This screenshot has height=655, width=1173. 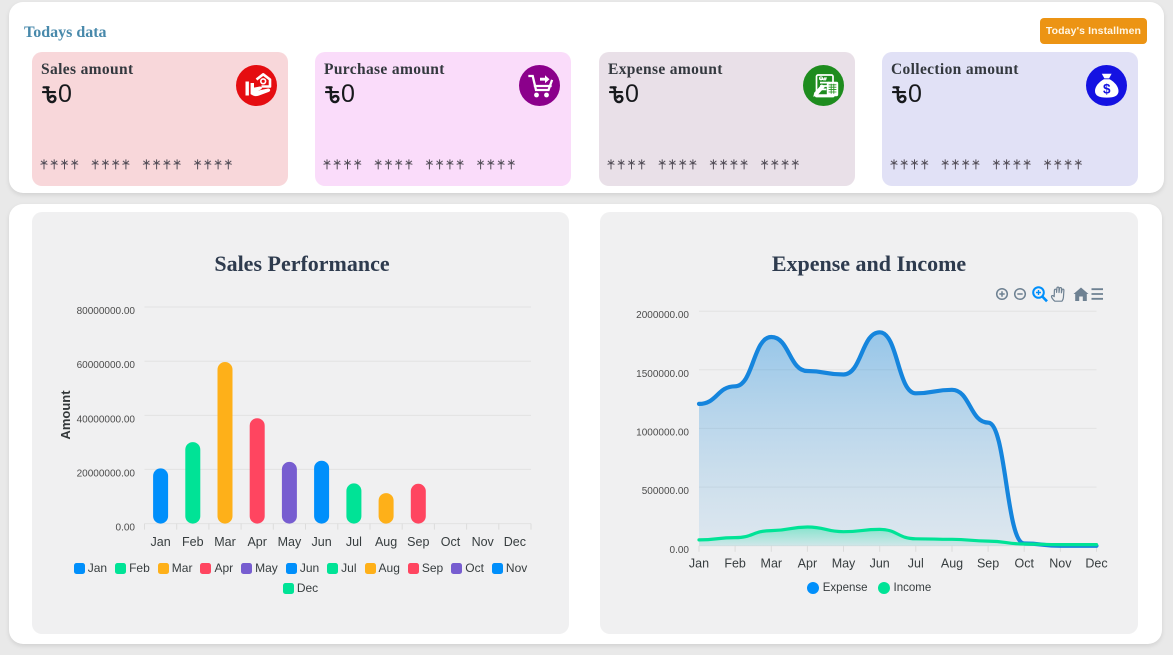 I want to click on svg-text: 80000000.00, so click(x=106, y=311).